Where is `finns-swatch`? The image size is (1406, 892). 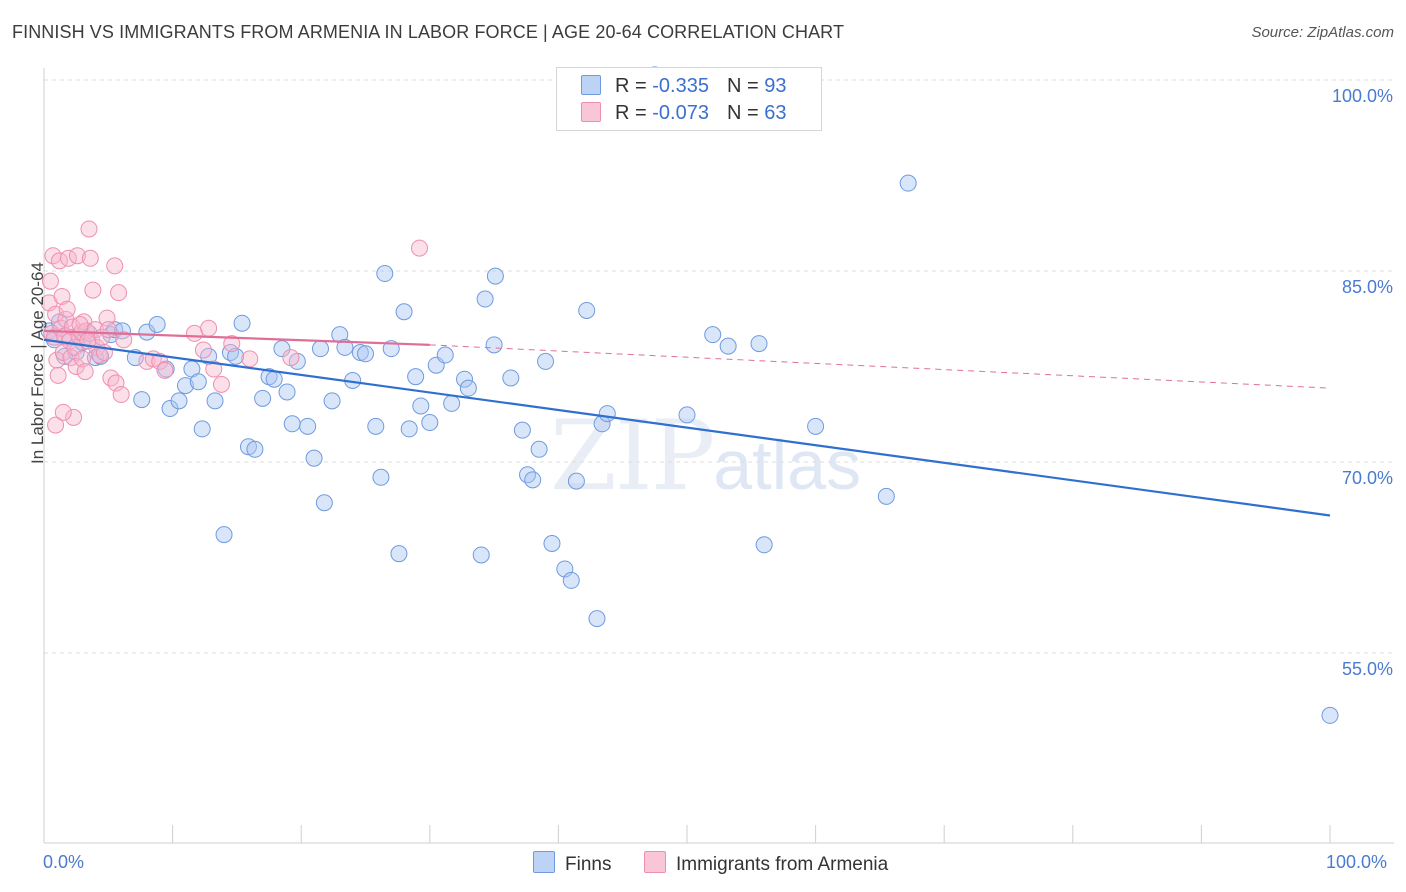
finns-swatch is located at coordinates (591, 85).